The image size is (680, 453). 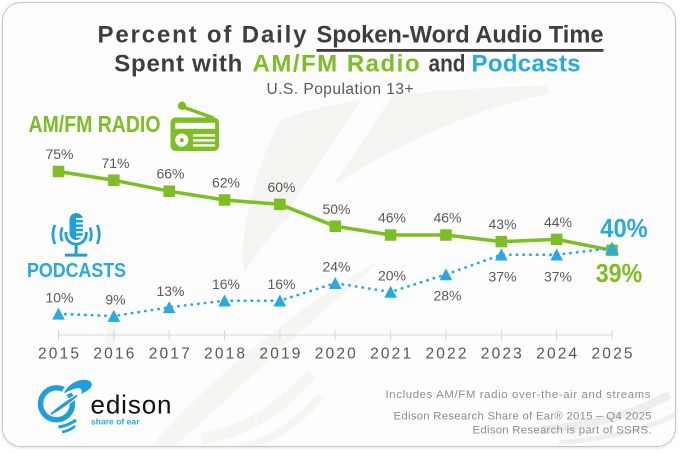 What do you see at coordinates (115, 300) in the screenshot?
I see `svg-text: 9%` at bounding box center [115, 300].